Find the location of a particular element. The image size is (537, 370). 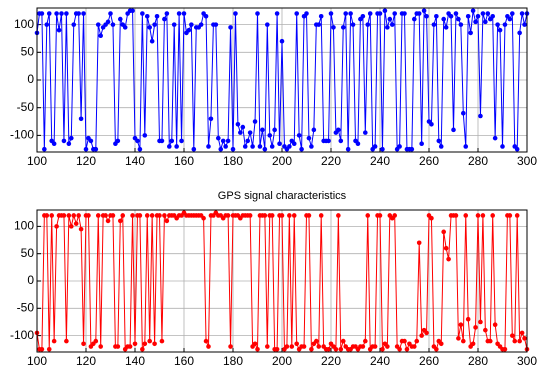

y-tick-label: -50 is located at coordinates (26, 107).